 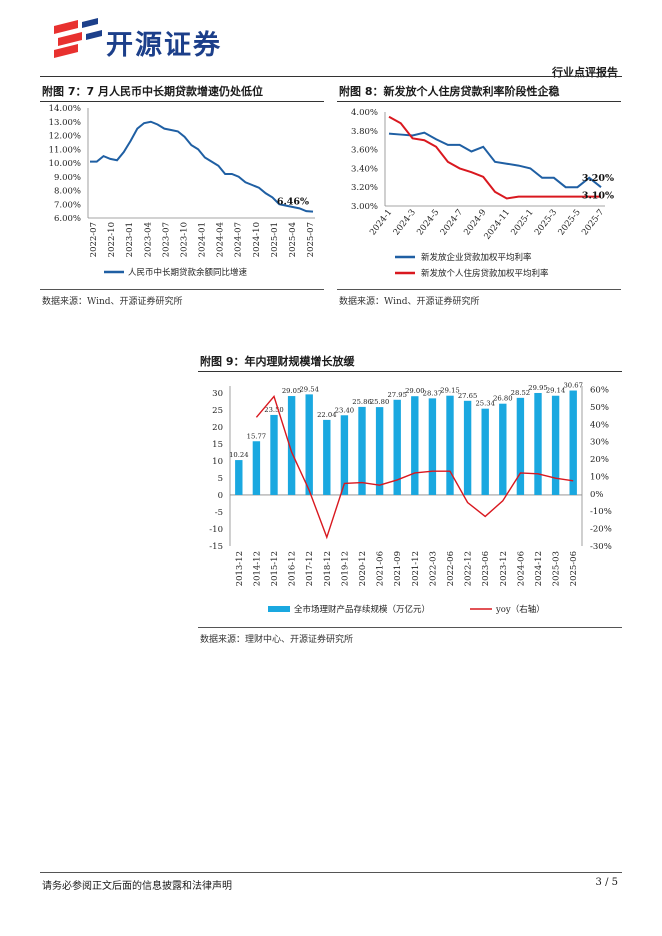 What do you see at coordinates (428, 223) in the screenshot?
I see `x-tick-label: 2024-5` at bounding box center [428, 223].